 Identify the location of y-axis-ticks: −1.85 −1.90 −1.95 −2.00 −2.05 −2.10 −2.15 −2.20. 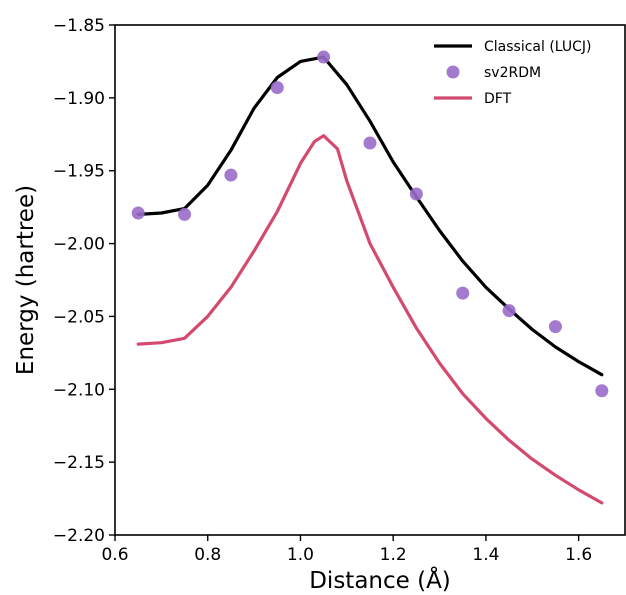
(84, 281).